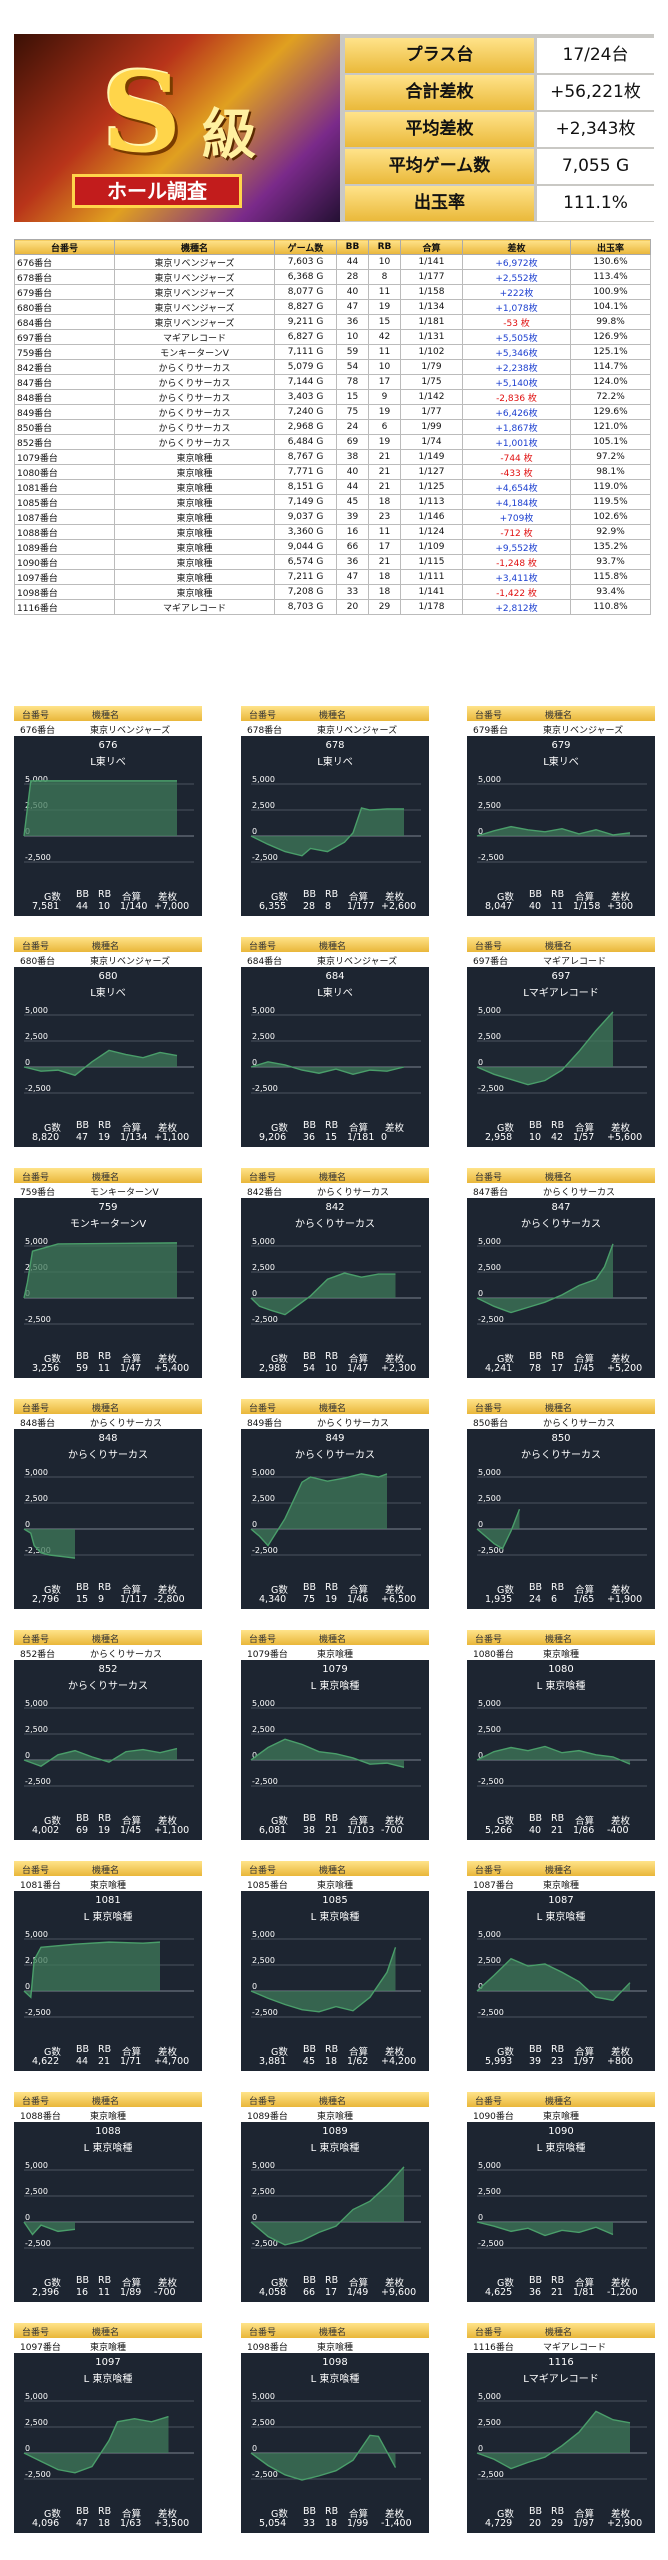 This screenshot has height=2560, width=668. What do you see at coordinates (172, 2523) in the screenshot?
I see `stat-value: +3,500` at bounding box center [172, 2523].